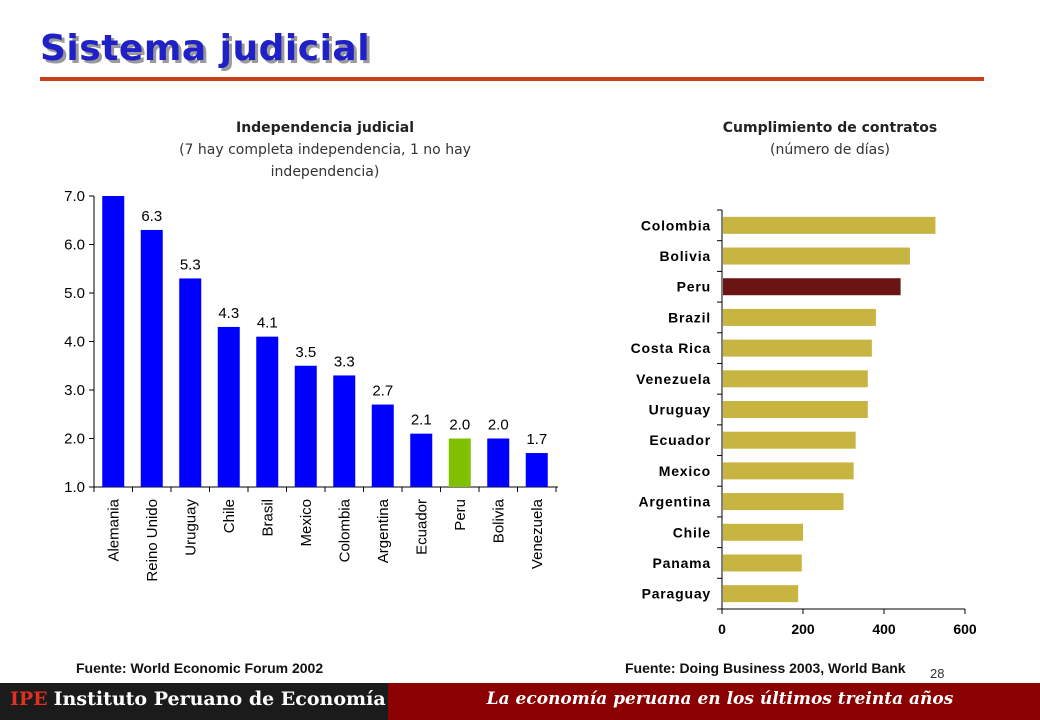 The image size is (1040, 720). Describe the element at coordinates (689, 317) in the screenshot. I see `right-category-label: Brazil` at that location.